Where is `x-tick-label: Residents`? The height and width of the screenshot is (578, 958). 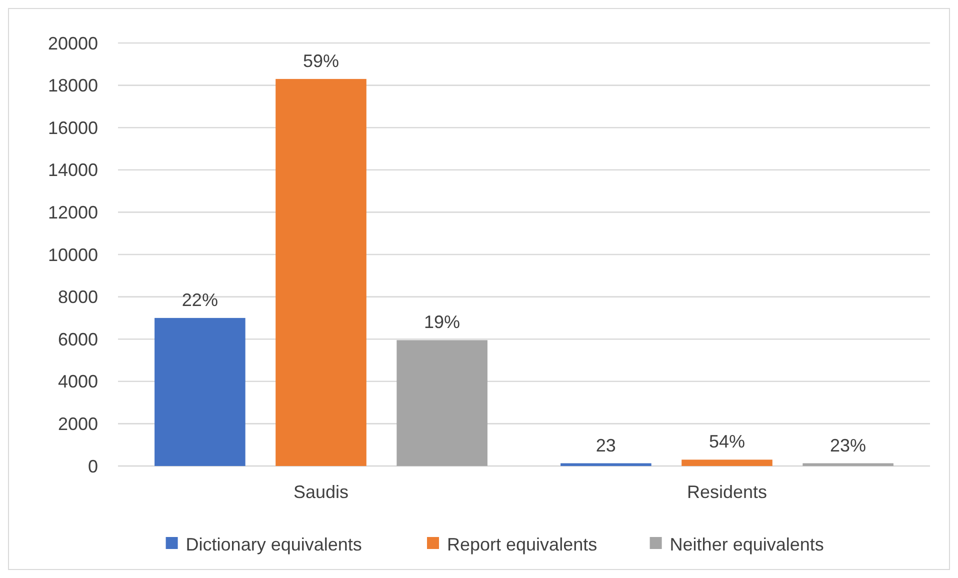
x-tick-label: Residents is located at coordinates (727, 492).